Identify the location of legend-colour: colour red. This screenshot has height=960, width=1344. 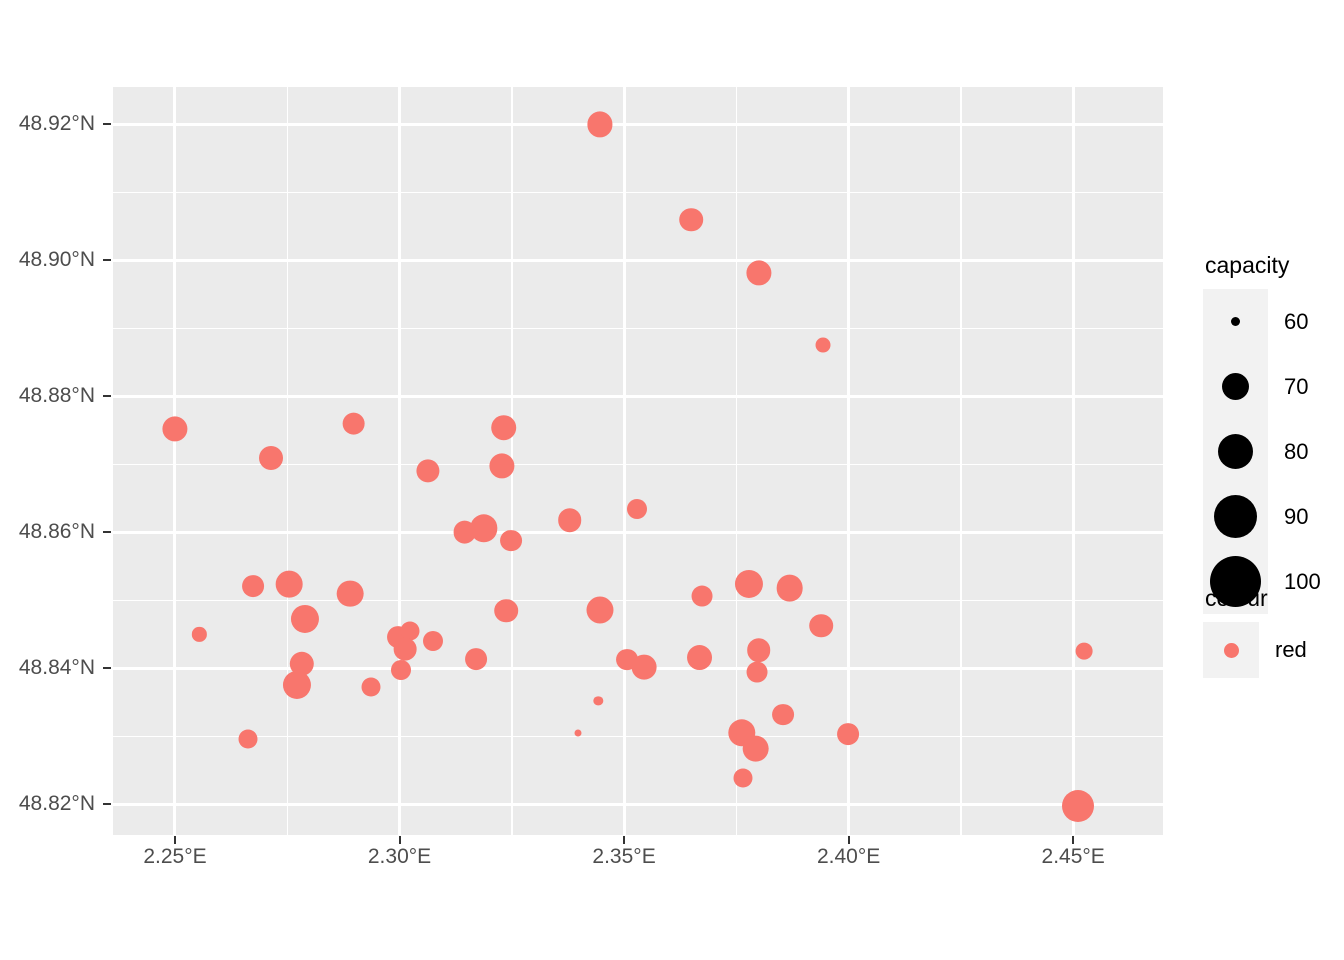
(1255, 631).